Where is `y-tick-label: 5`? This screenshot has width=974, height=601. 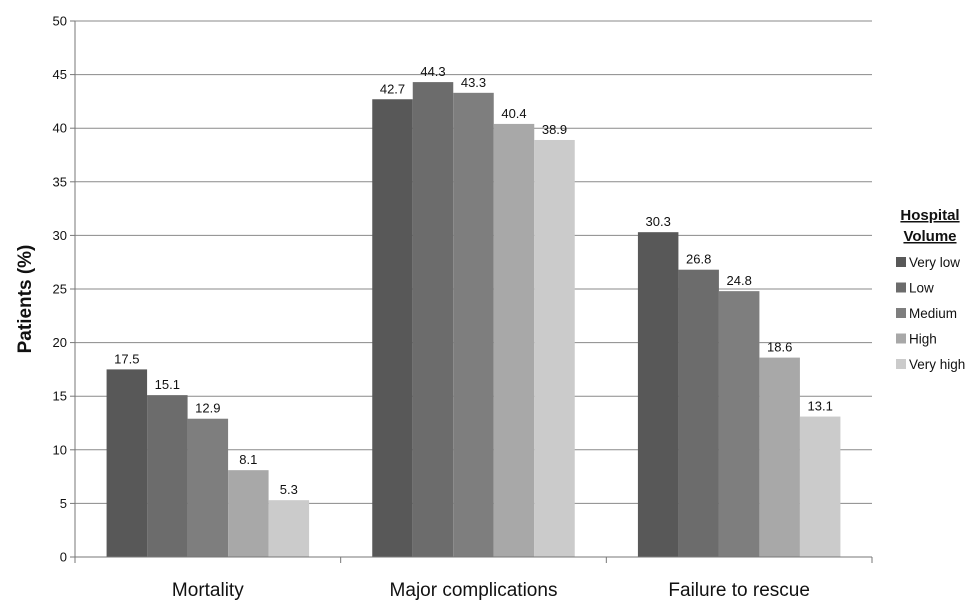
y-tick-label: 5 is located at coordinates (63, 503).